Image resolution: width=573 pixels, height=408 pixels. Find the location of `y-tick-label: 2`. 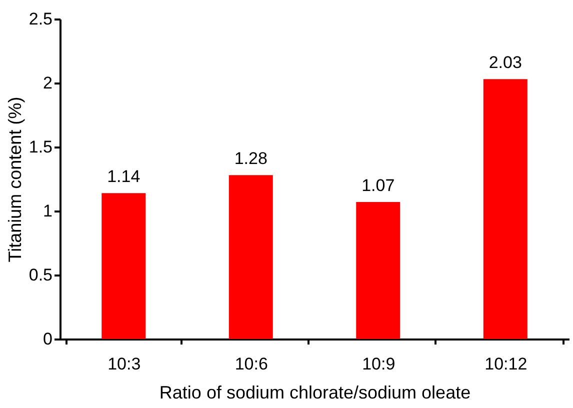

y-tick-label: 2 is located at coordinates (47, 83).